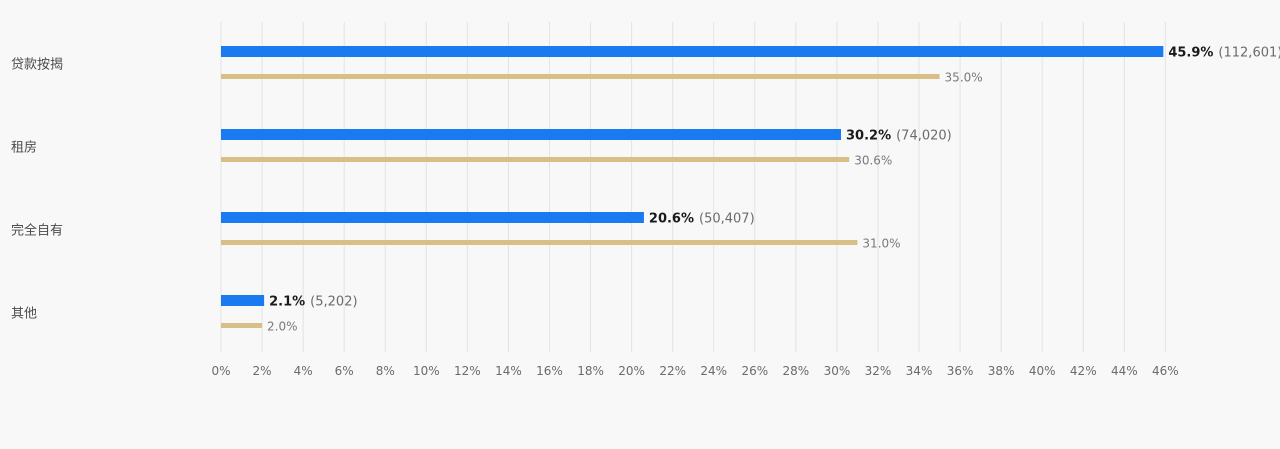 This screenshot has height=449, width=1280. Describe the element at coordinates (262, 371) in the screenshot. I see `x-tick-label: 2%` at that location.